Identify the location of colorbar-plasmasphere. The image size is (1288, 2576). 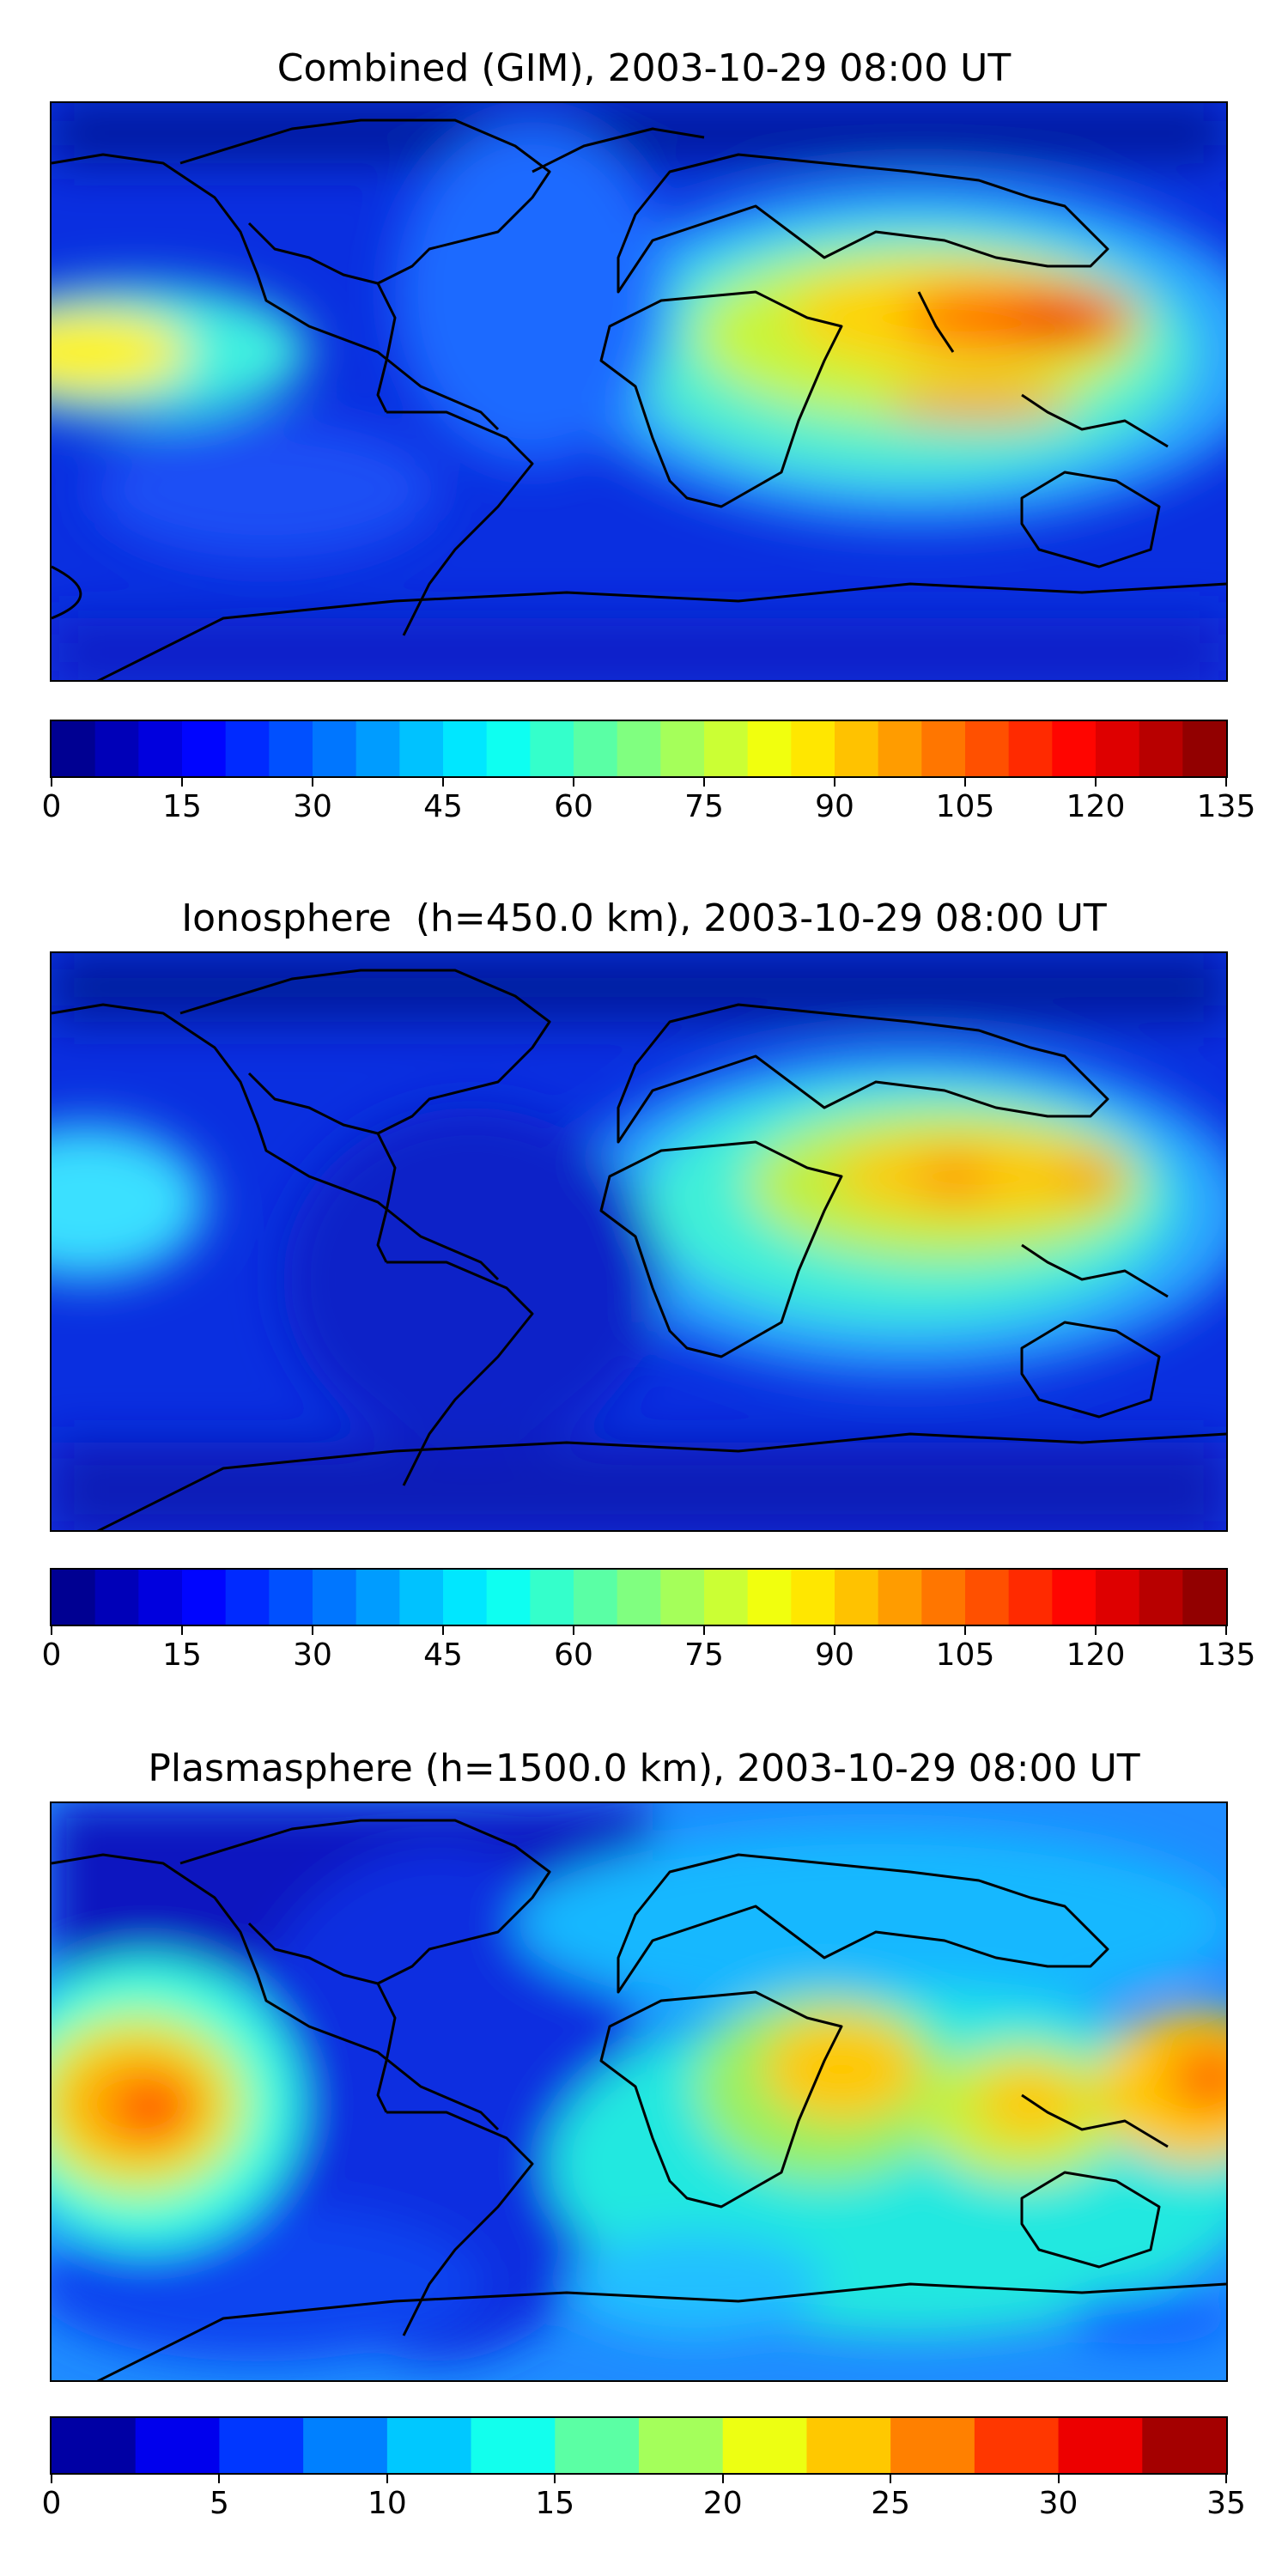
(639, 2445).